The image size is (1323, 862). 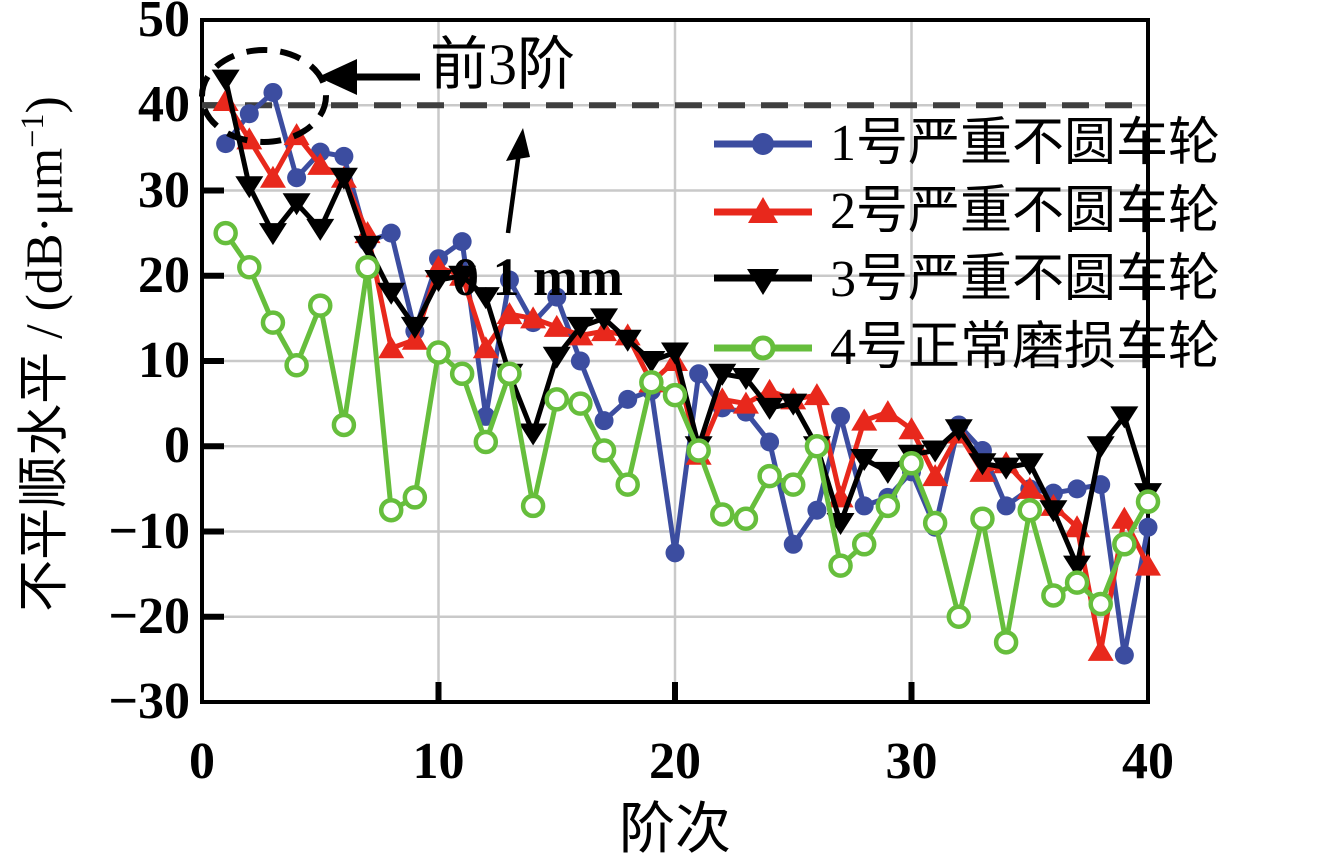 I want to click on legend-row-series4: 4号正常磨损车轮, so click(x=965, y=348).